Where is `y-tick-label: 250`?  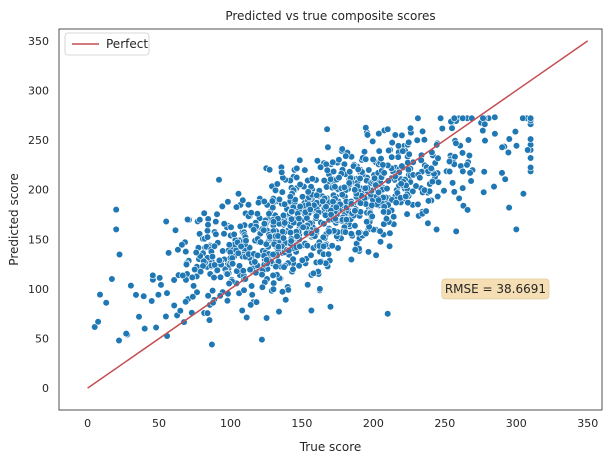
y-tick-label: 250 is located at coordinates (38, 140).